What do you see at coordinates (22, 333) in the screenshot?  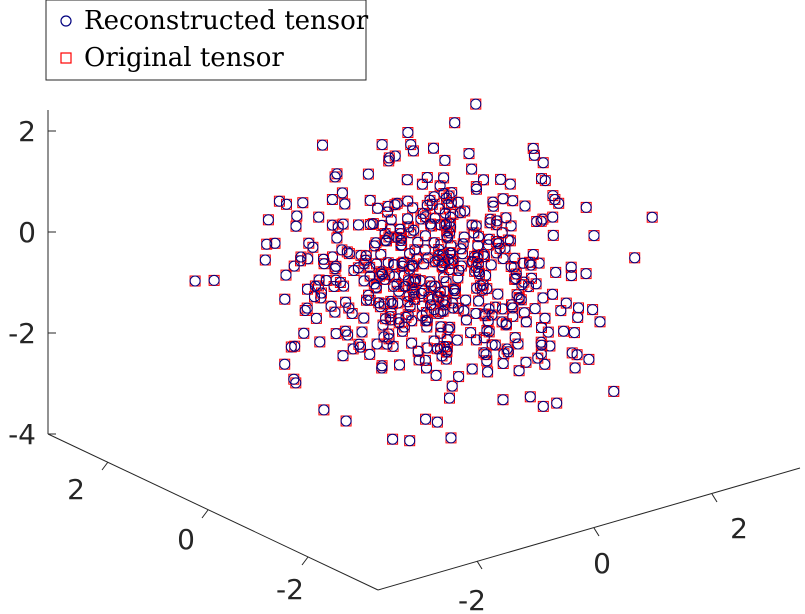 I see `z-tick-label: -2` at bounding box center [22, 333].